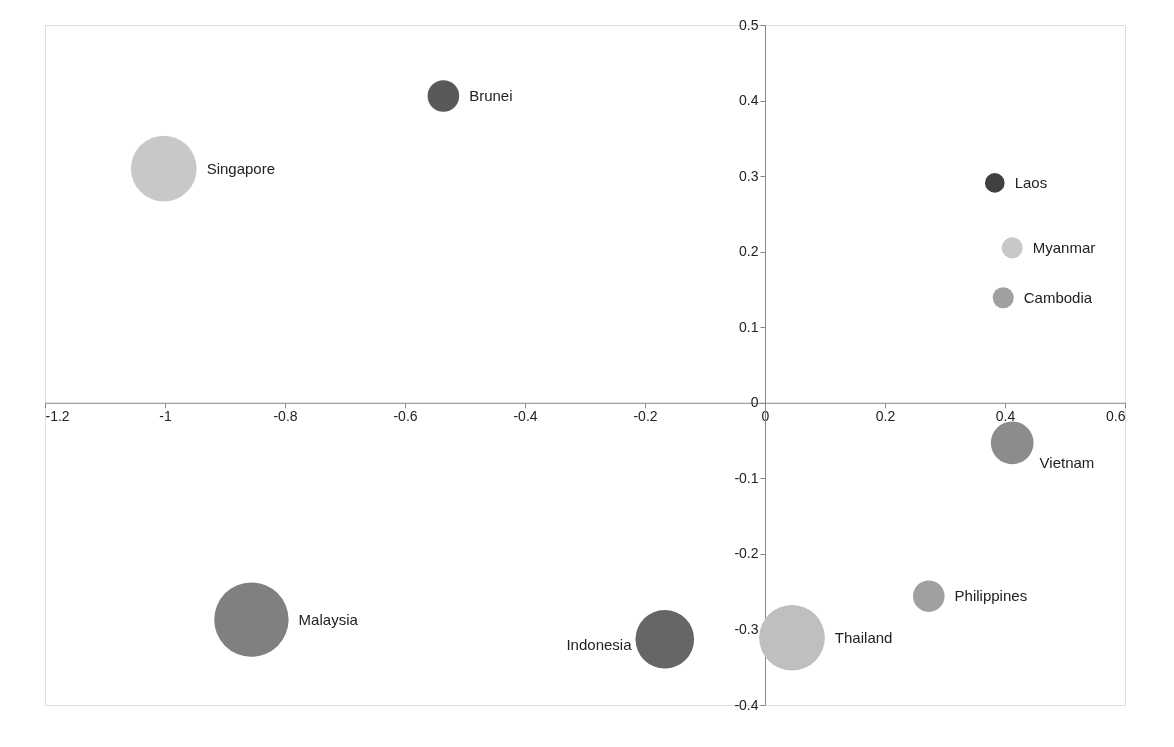  I want to click on y-tick-label: 0.4, so click(749, 100).